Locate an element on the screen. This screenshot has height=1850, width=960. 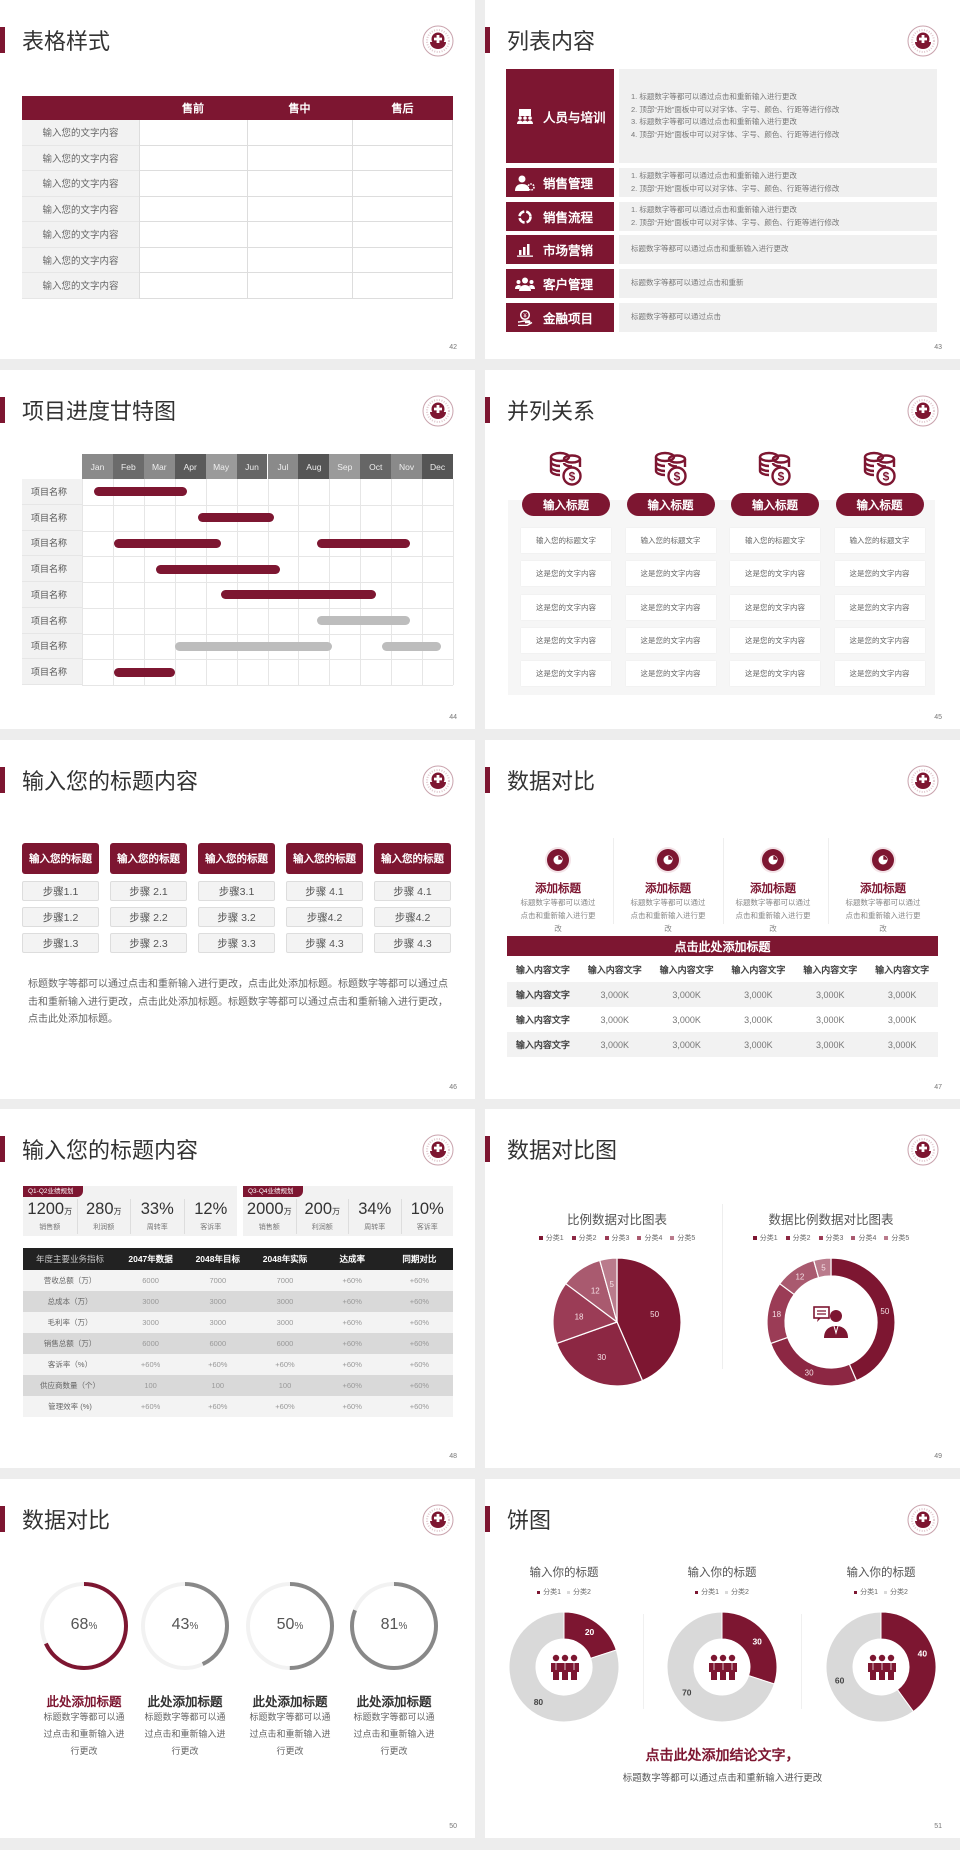
list-item: 客户管理 标题数字等都可以通过点击和重新 is located at coordinates (721, 283).